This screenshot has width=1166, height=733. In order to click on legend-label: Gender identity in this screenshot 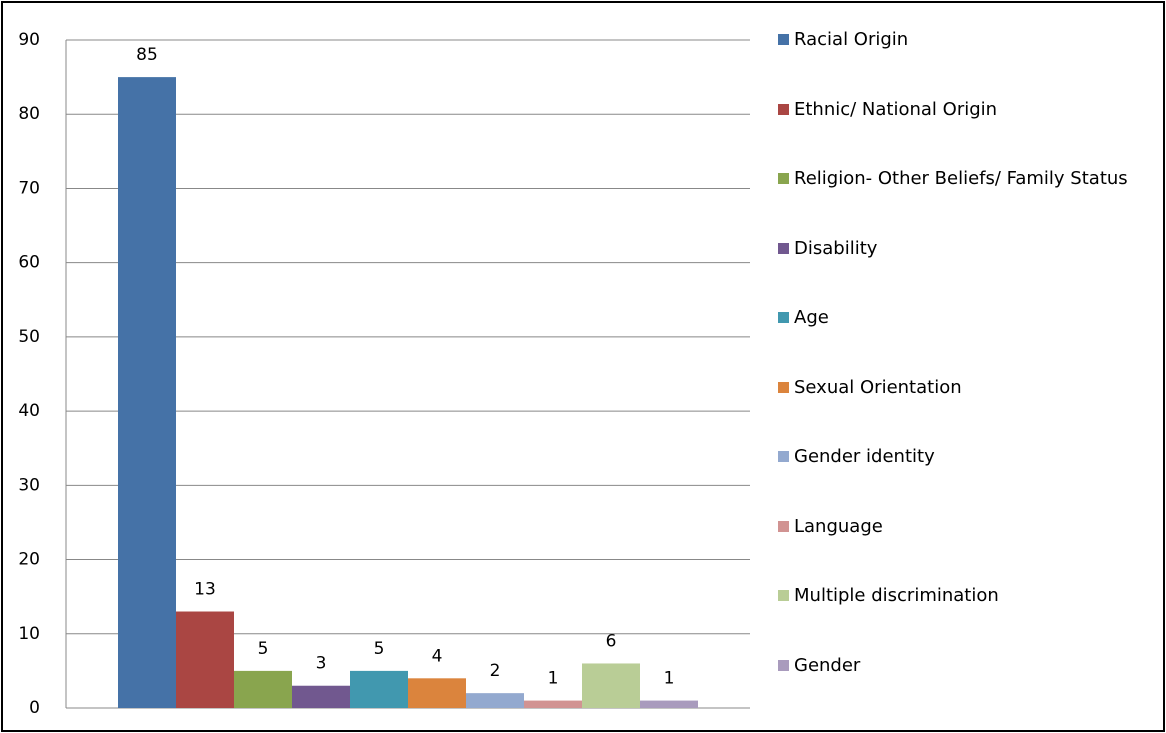, I will do `click(864, 456)`.